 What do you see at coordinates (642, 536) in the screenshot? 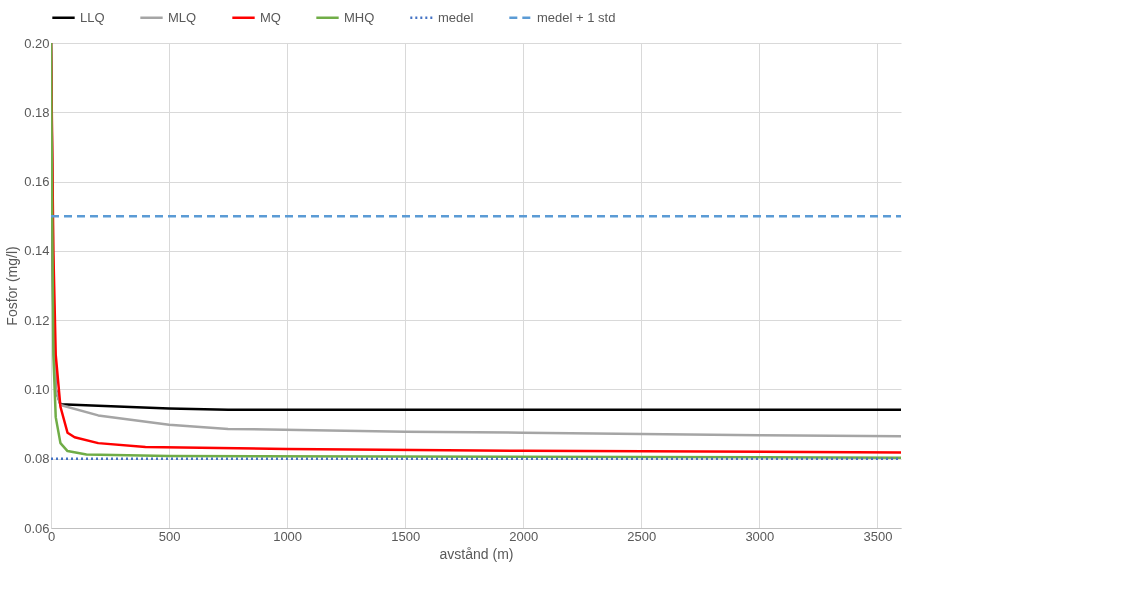
I see `x-tick-label: 2500` at bounding box center [642, 536].